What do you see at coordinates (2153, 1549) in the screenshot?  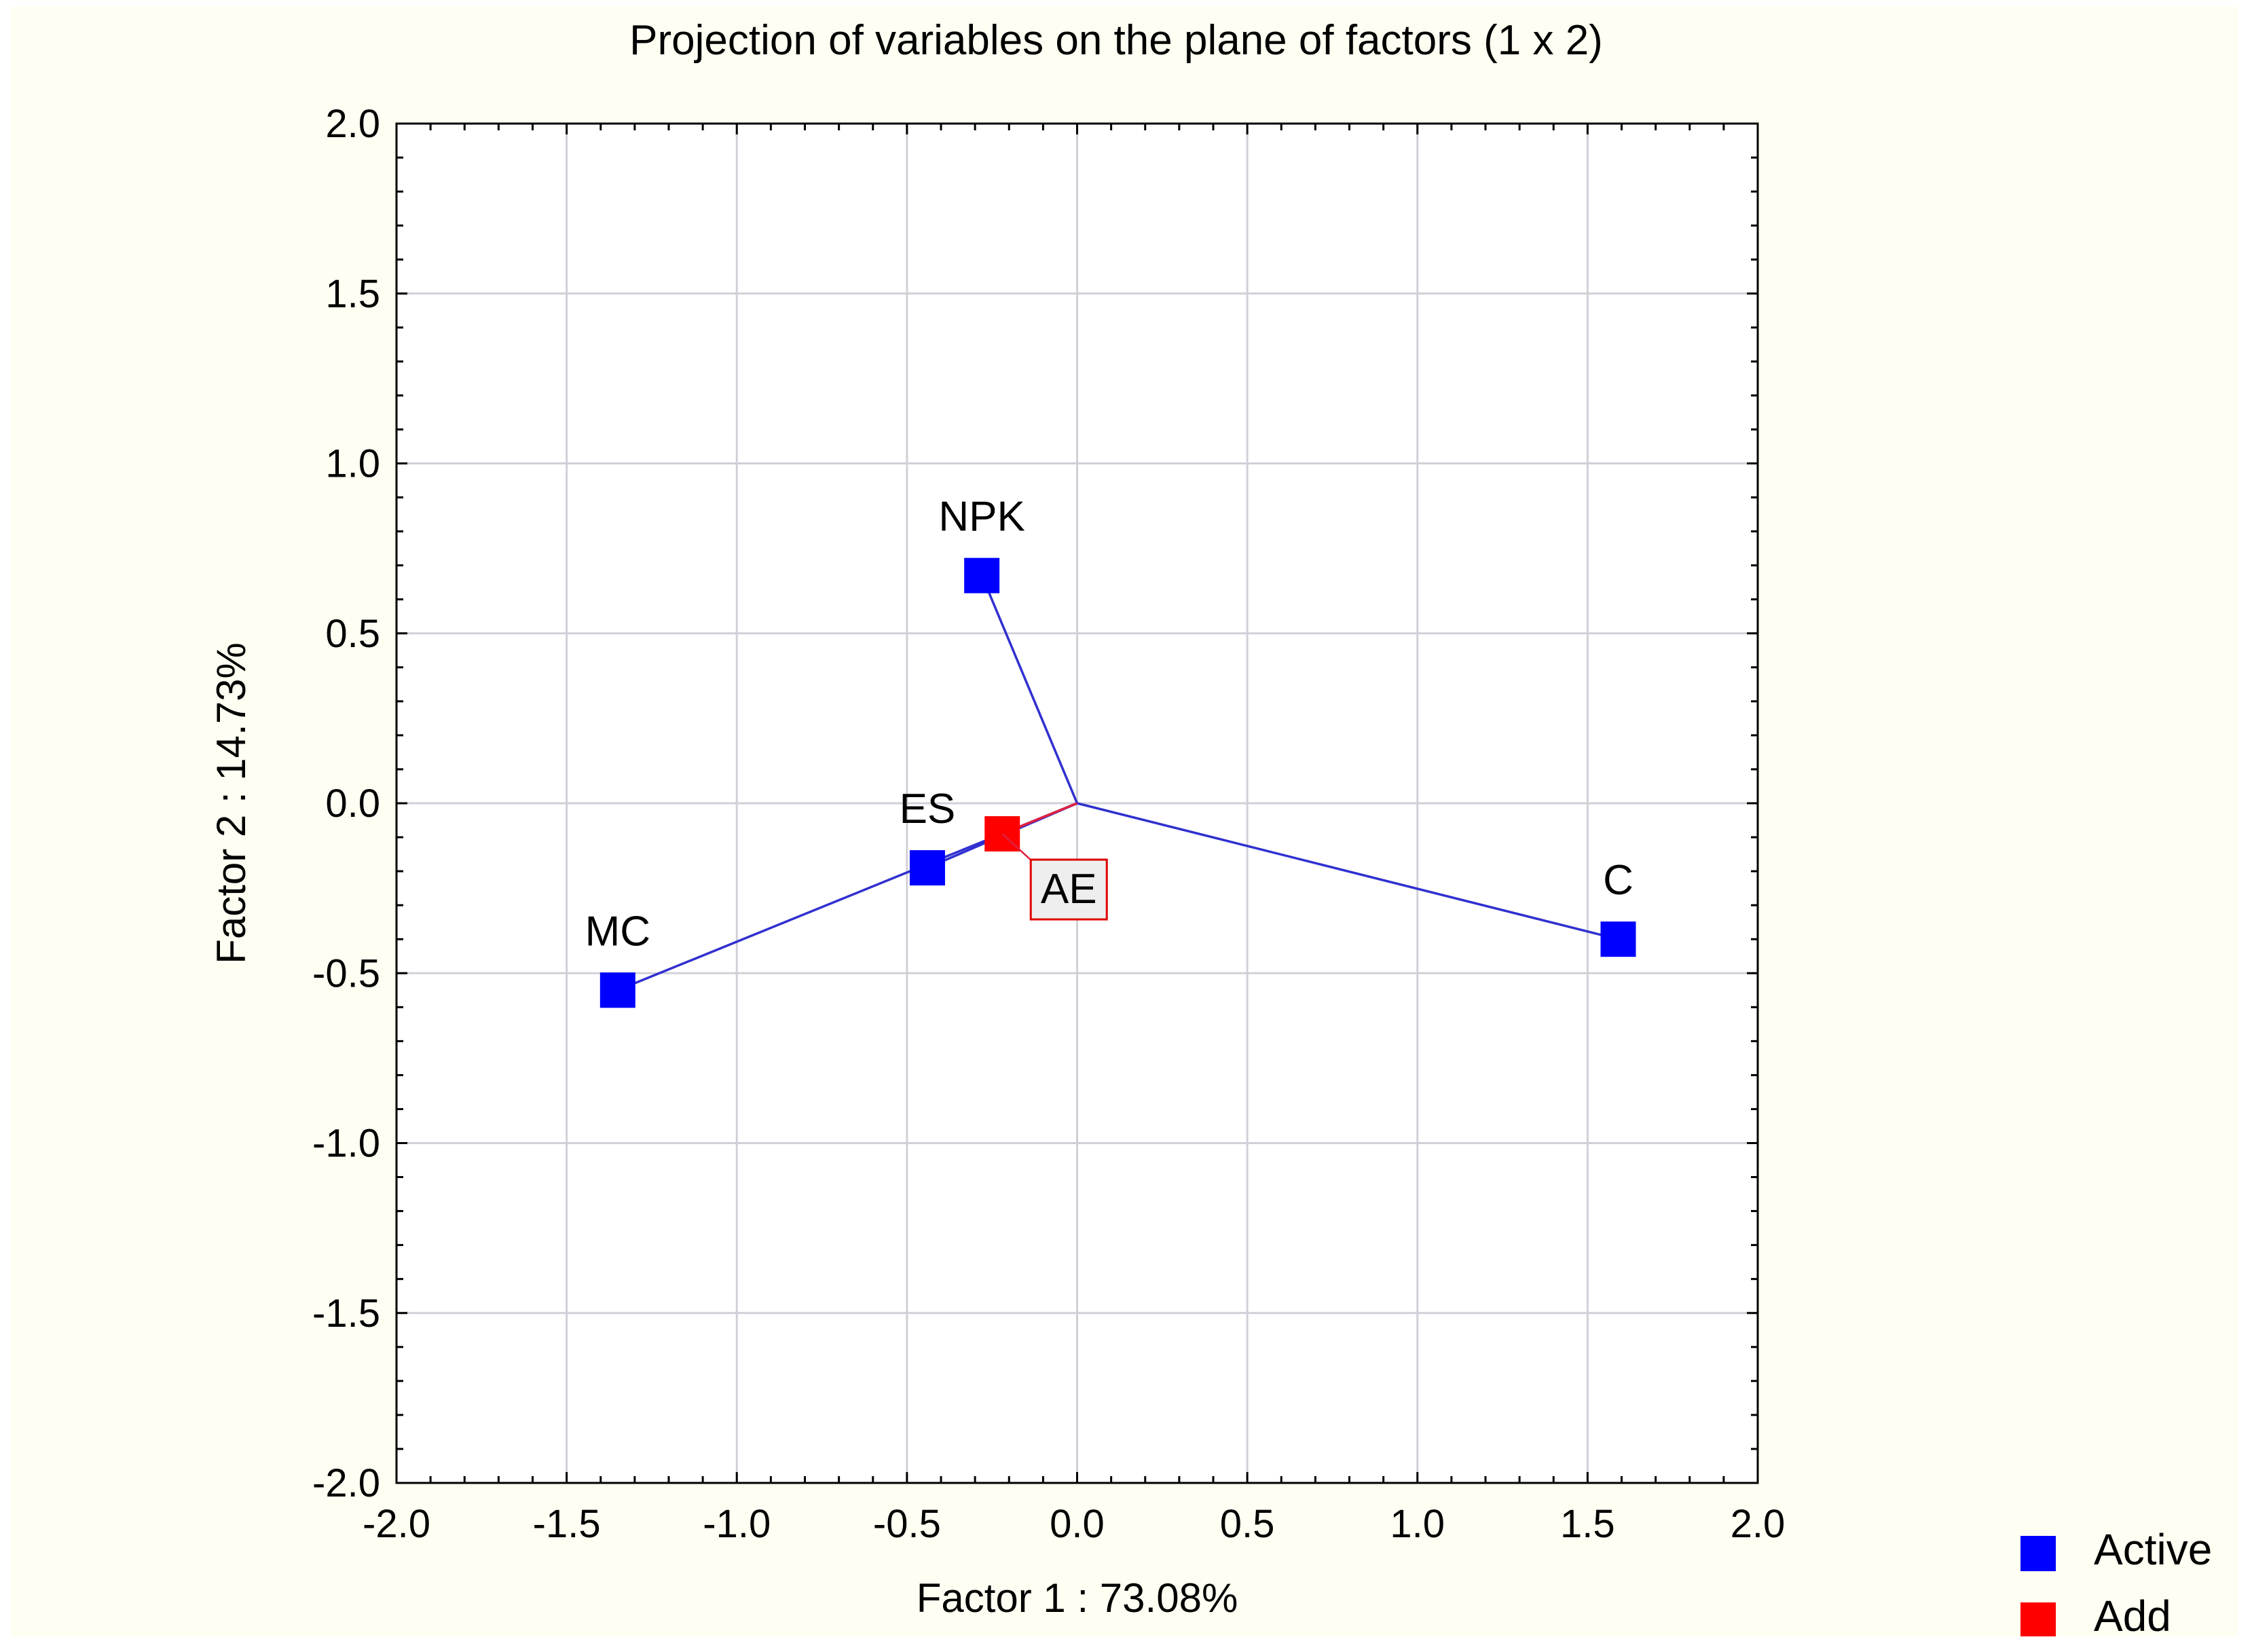 I see `legend-label-active: Active` at bounding box center [2153, 1549].